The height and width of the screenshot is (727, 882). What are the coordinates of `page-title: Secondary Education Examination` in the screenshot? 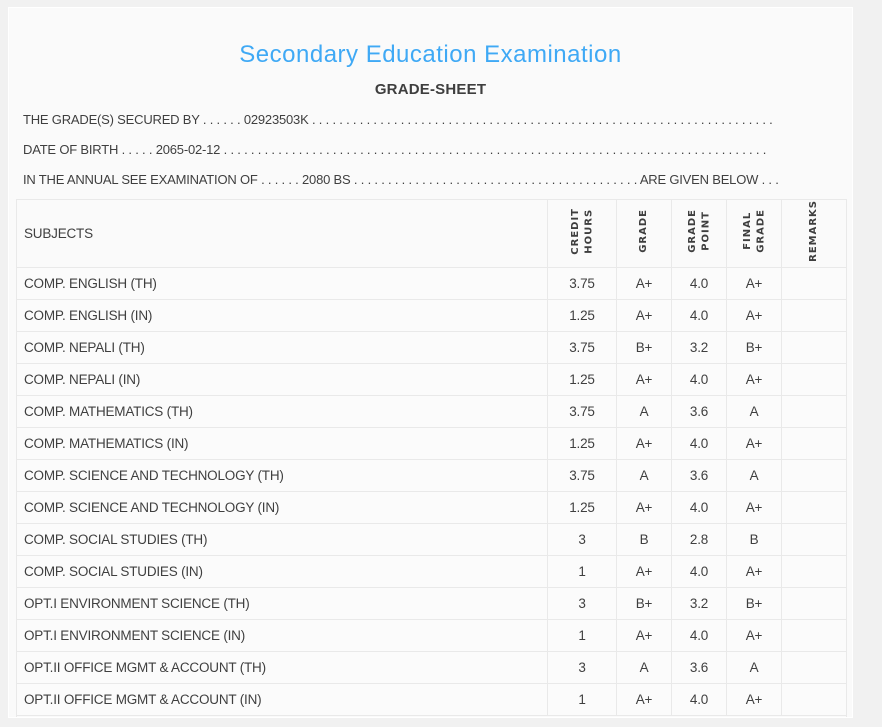 It's located at (430, 54).